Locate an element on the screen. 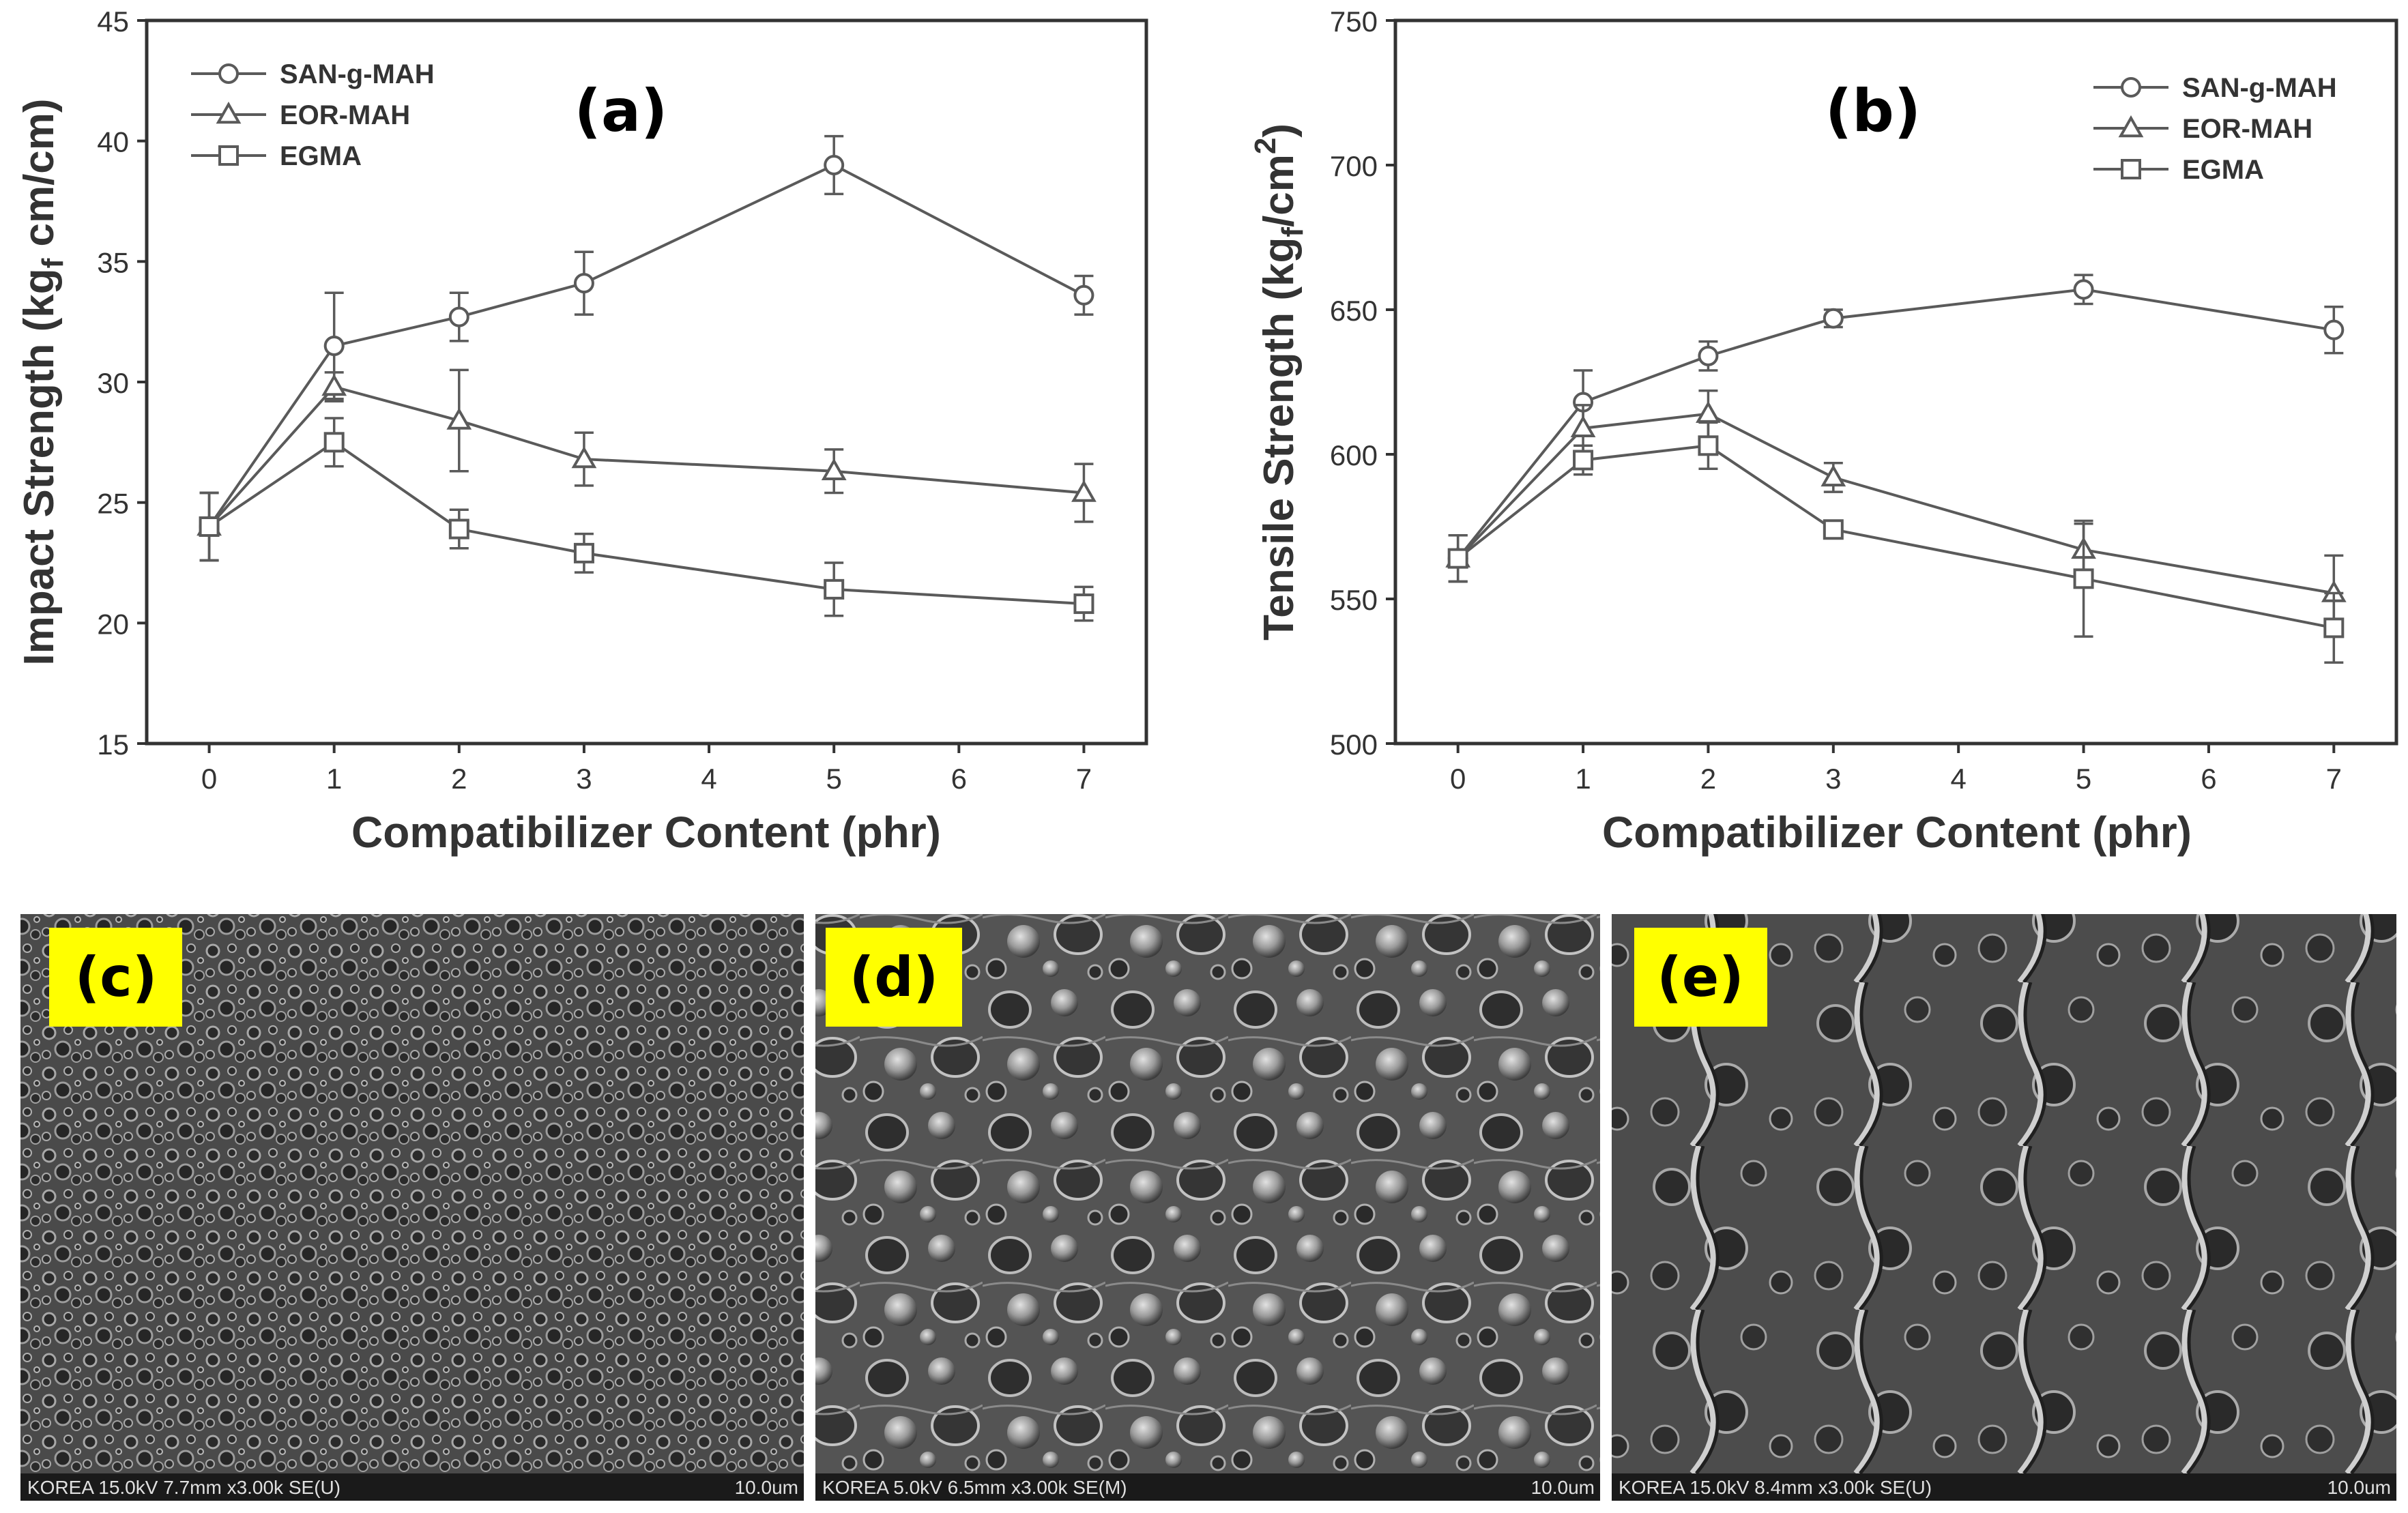 The image size is (2408, 1513). caption-bar-d is located at coordinates (1207, 1487).